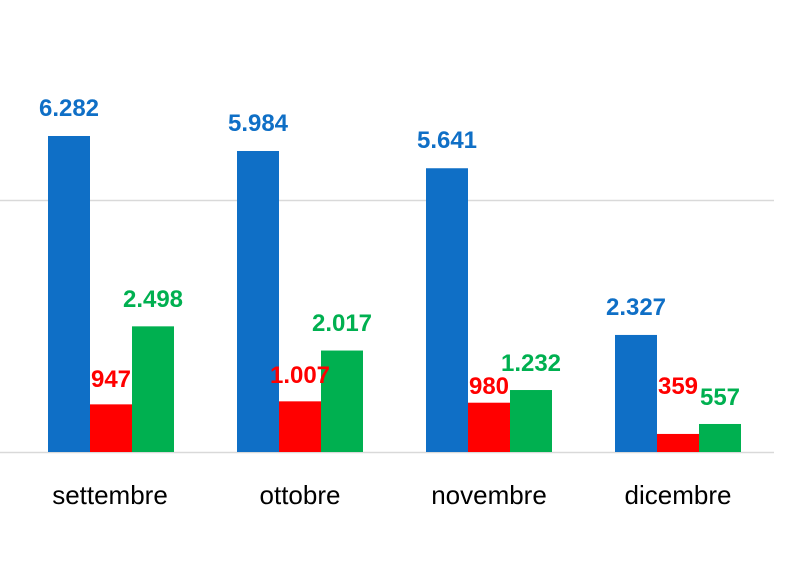 This screenshot has height=586, width=800. Describe the element at coordinates (300, 495) in the screenshot. I see `category-label: ottobre` at that location.